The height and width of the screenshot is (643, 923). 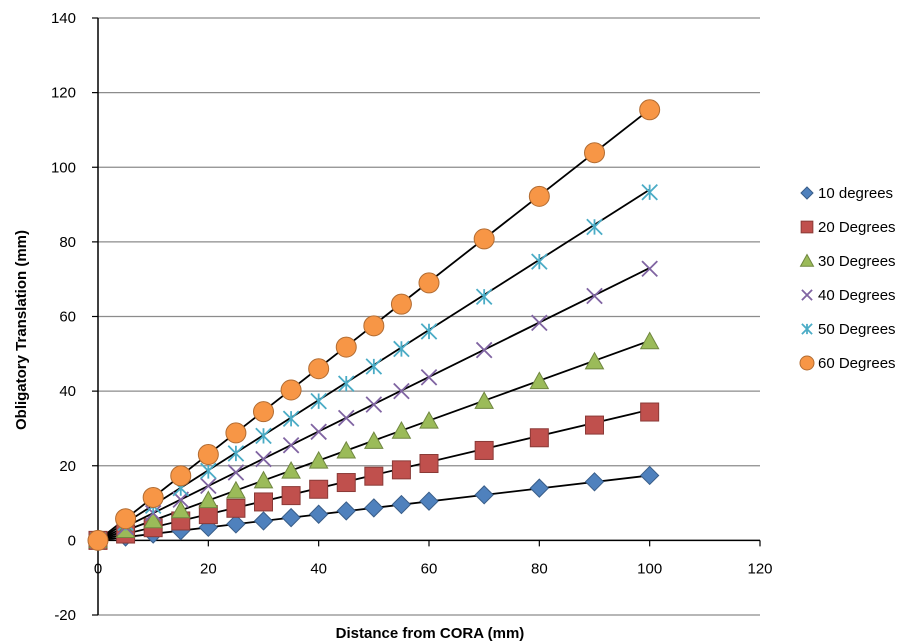 I want to click on legend-item-40-degrees: 40 Degrees, so click(x=848, y=295).